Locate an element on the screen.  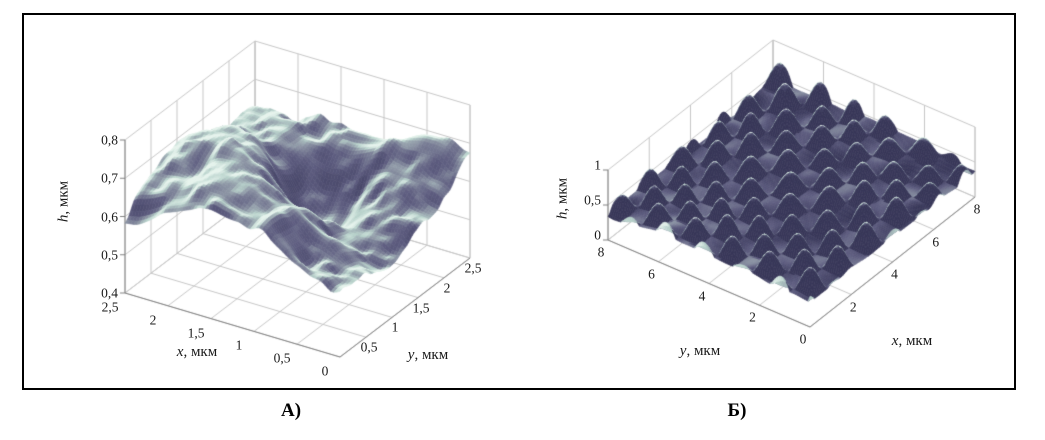
plot-a-y-axis-var: y is located at coordinates (411, 355).